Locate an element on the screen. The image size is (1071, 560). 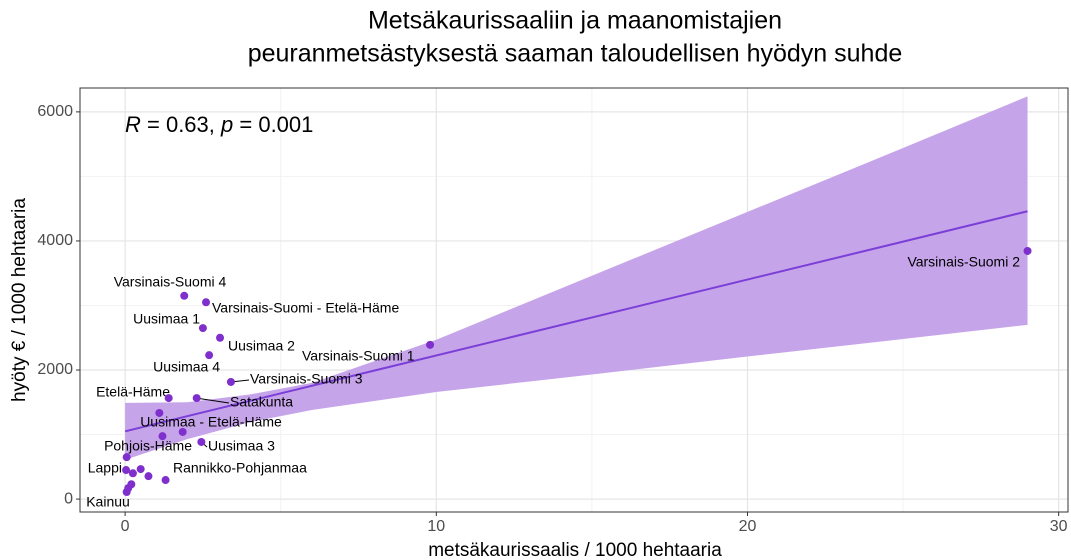
y-tick-label: 0 is located at coordinates (68, 498).